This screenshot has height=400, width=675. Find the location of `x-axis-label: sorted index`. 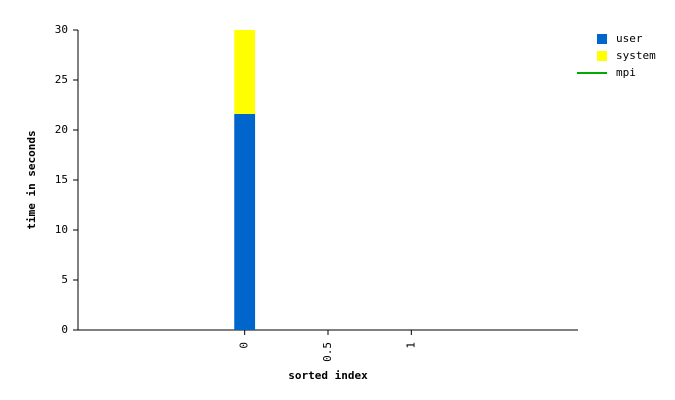

x-axis-label: sorted index is located at coordinates (328, 375).